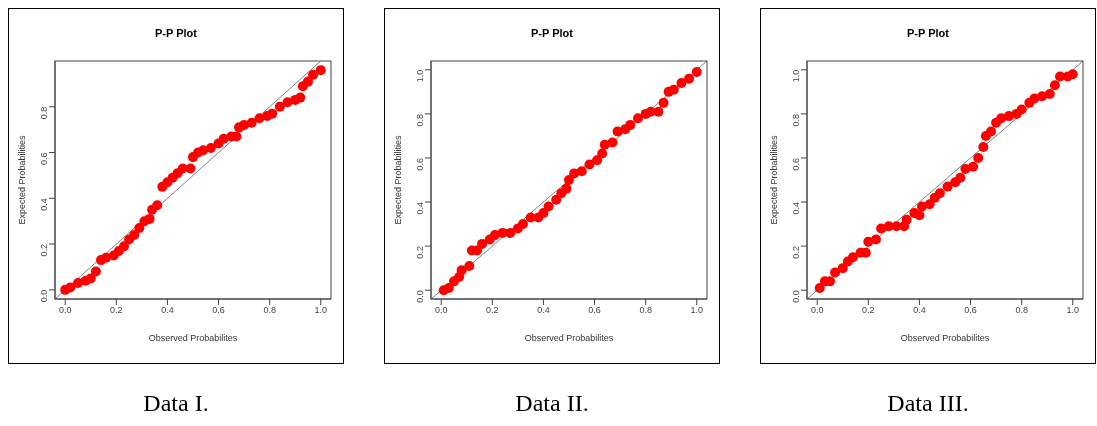 The image size is (1097, 426). Describe the element at coordinates (176, 403) in the screenshot. I see `text: Data I.` at that location.